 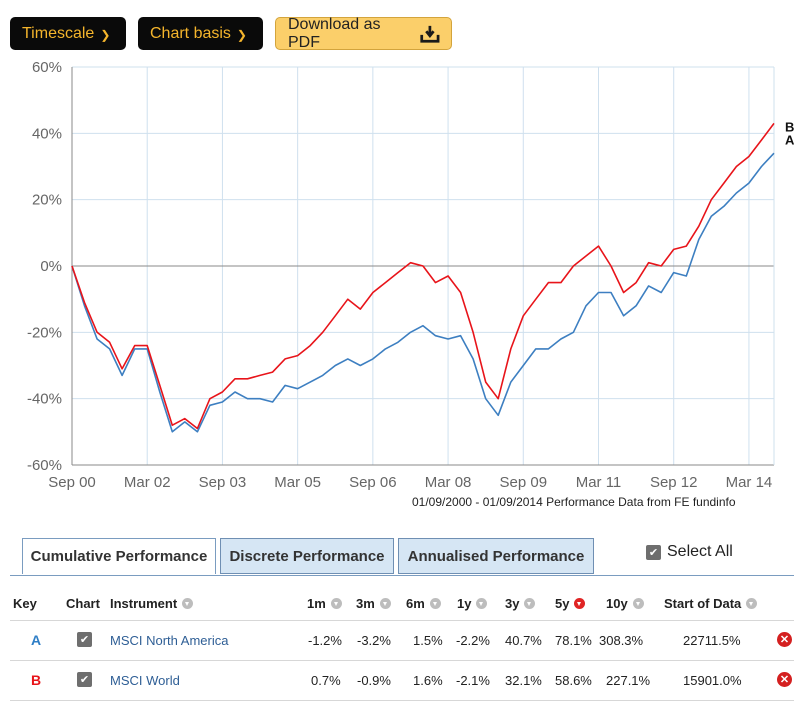 What do you see at coordinates (145, 680) in the screenshot?
I see `instrument-link: MSCI World` at bounding box center [145, 680].